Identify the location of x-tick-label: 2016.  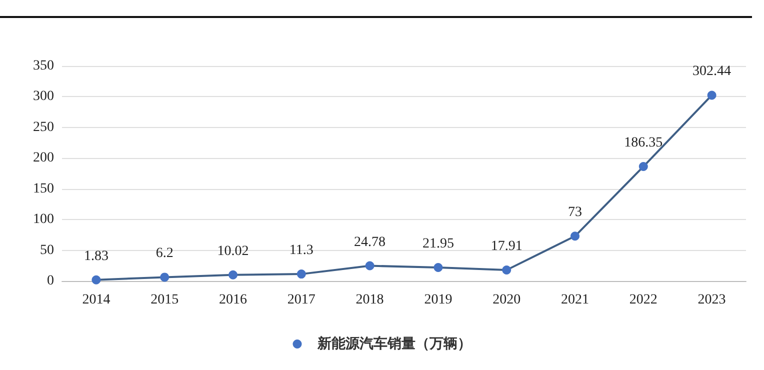
(233, 300).